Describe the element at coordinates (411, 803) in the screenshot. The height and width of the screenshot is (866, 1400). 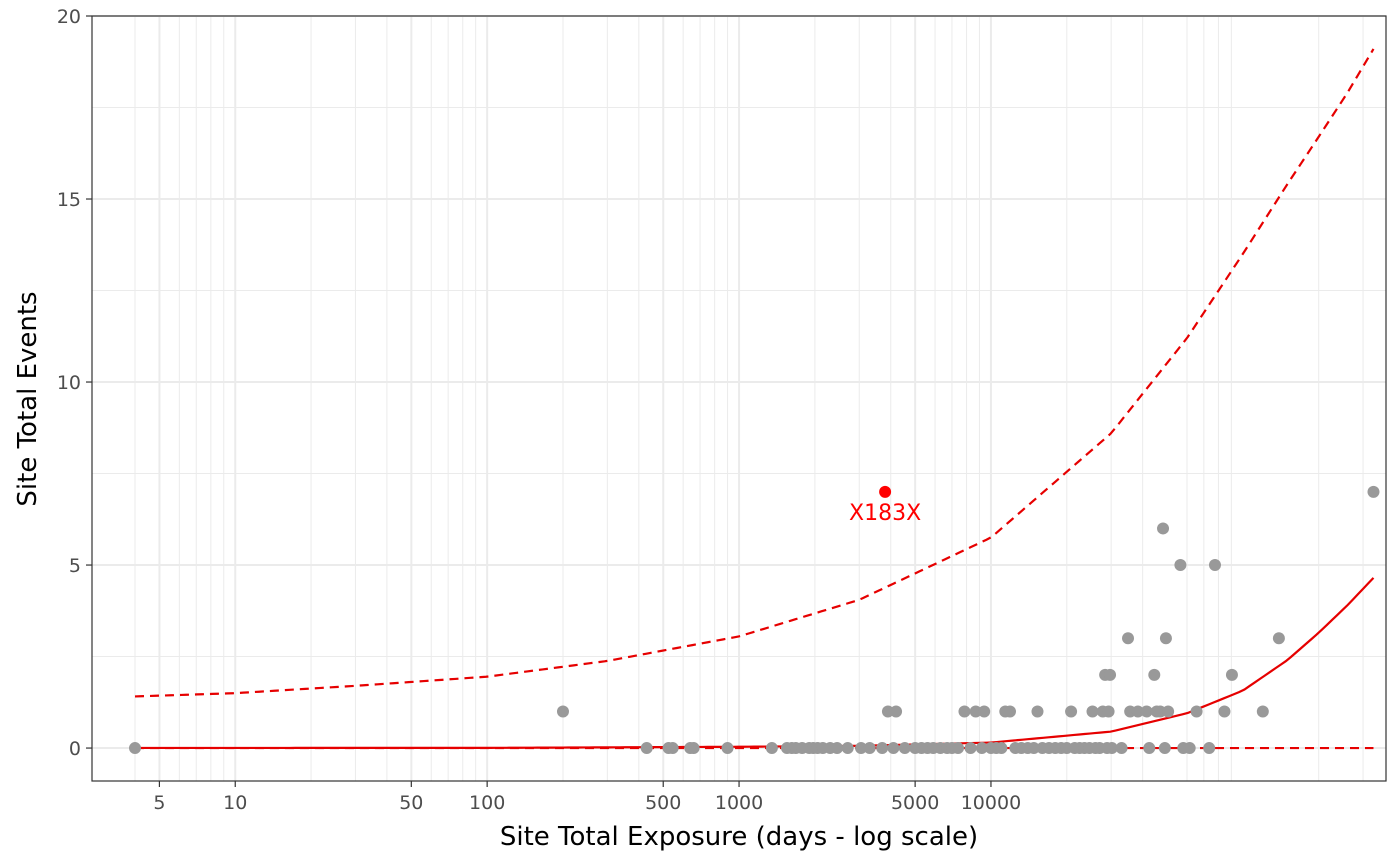
I see `x-tick-label: 50` at that location.